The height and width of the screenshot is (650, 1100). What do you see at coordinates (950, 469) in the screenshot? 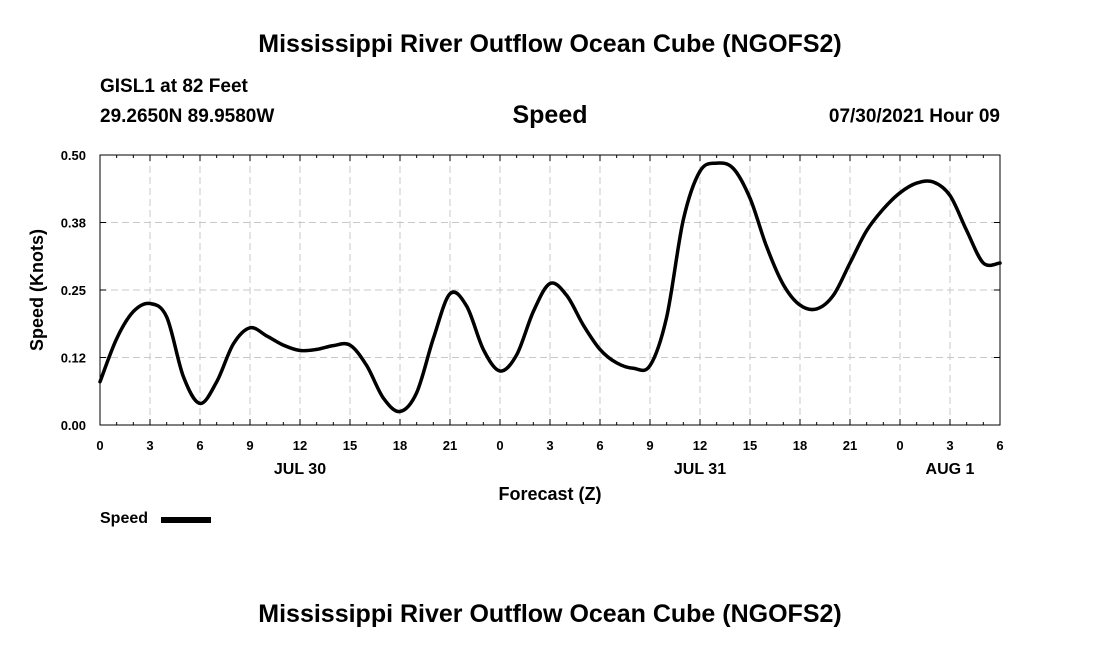
I see `date-label: AUG 1` at bounding box center [950, 469].